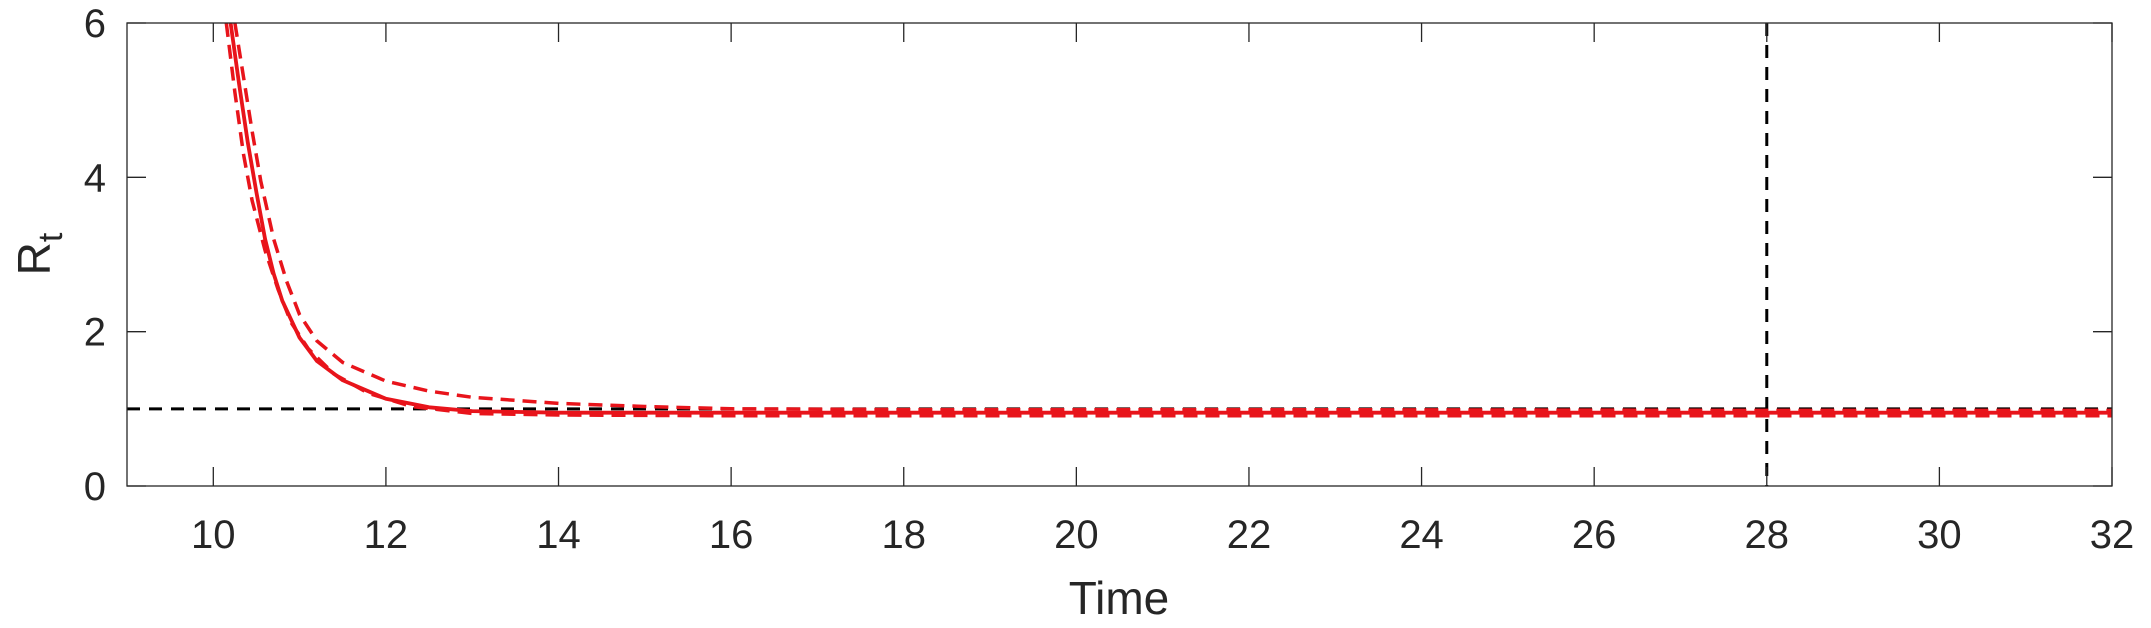  I want to click on y-tick-label: 0, so click(95, 487).